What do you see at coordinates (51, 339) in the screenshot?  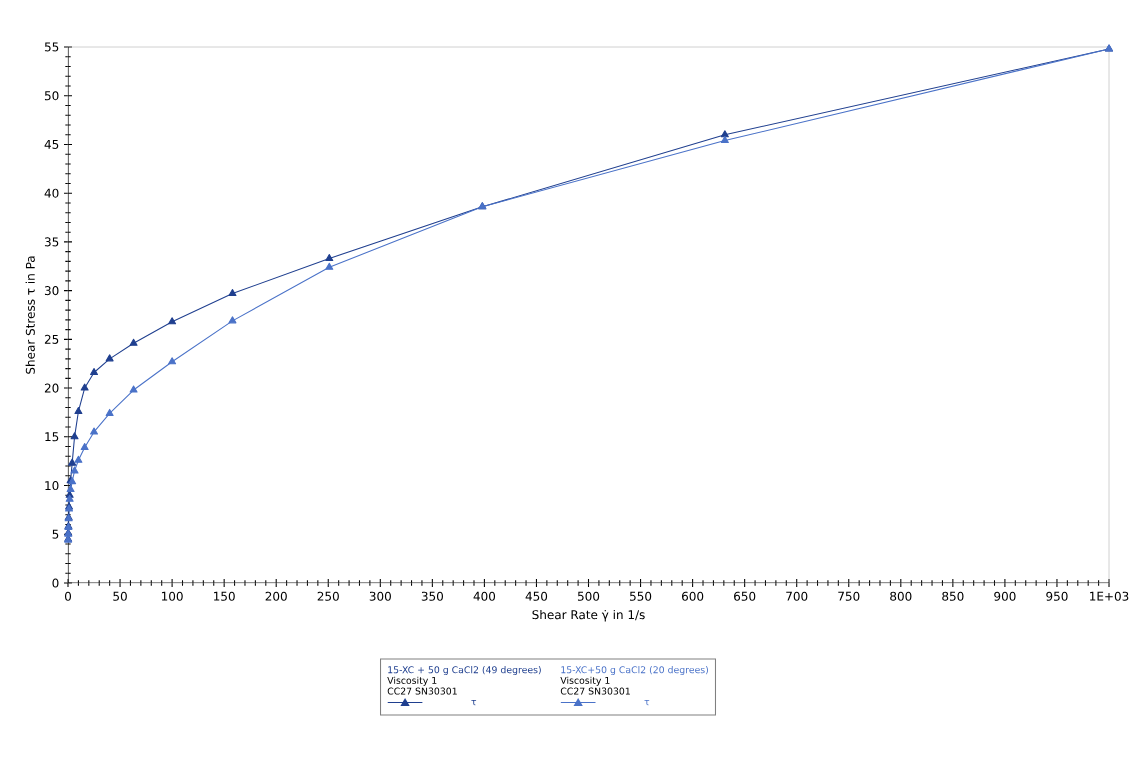 I see `y-tick-label: 25` at bounding box center [51, 339].